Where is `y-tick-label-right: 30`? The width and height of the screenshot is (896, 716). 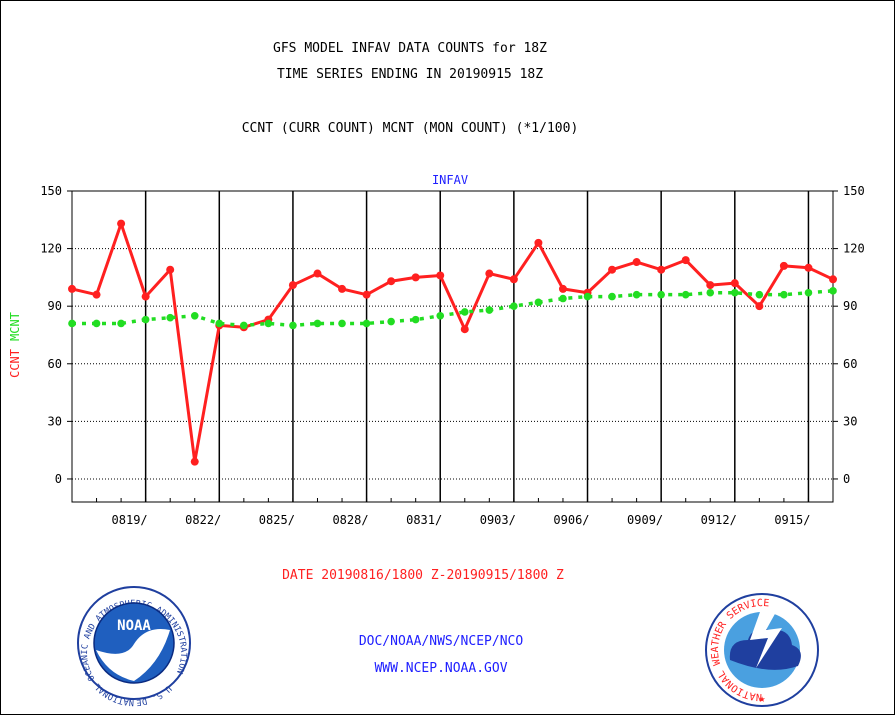 y-tick-label-right: 30 is located at coordinates (850, 421).